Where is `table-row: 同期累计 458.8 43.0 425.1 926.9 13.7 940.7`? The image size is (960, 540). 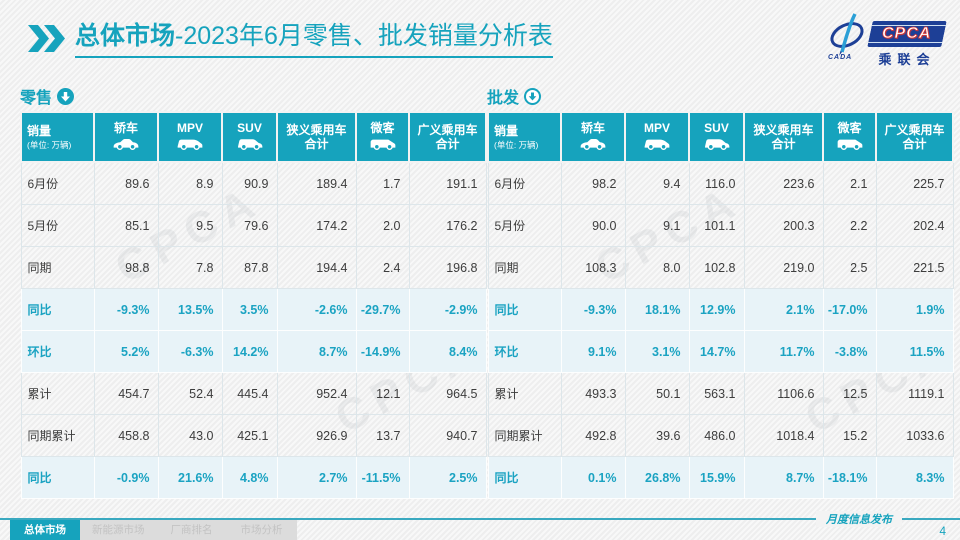
table-row: 同期累计 458.8 43.0 425.1 926.9 13.7 940.7 is located at coordinates (253, 435).